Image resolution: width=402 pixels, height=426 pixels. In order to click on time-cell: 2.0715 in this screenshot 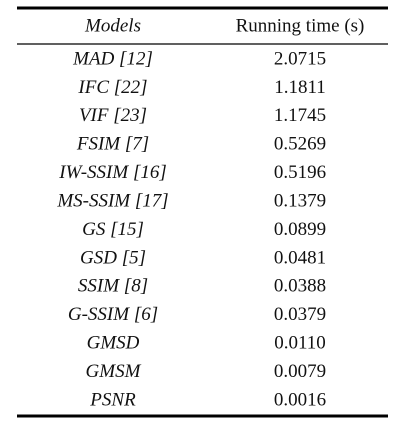, I will do `click(300, 58)`.